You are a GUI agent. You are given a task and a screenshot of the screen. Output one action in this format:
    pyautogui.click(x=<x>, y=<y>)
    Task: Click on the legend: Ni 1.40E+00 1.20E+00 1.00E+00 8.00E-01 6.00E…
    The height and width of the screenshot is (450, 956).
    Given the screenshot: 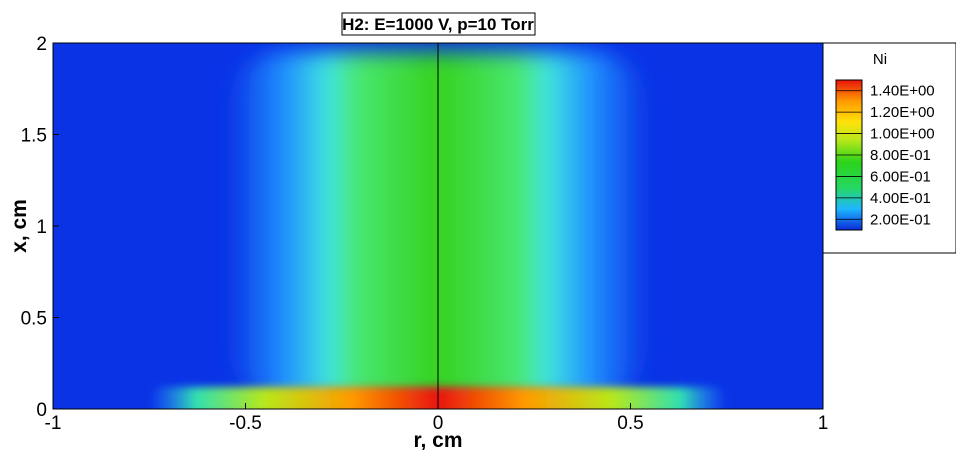 What is the action you would take?
    pyautogui.click(x=889, y=148)
    